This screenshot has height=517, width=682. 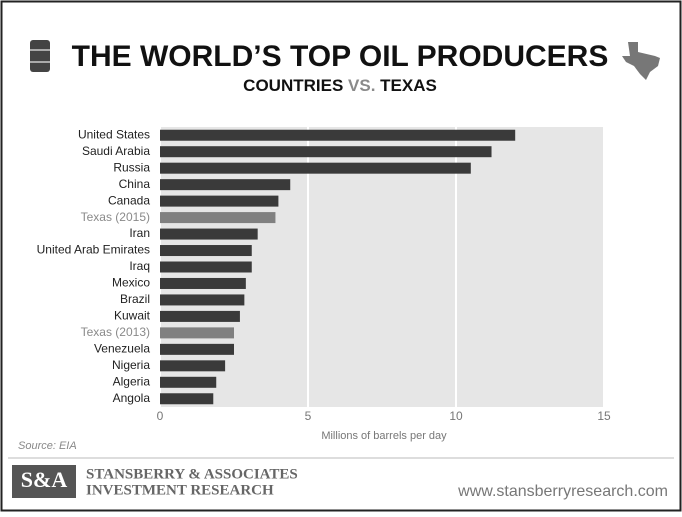 What do you see at coordinates (405, 85) in the screenshot?
I see `subtitle-part: TEXAS` at bounding box center [405, 85].